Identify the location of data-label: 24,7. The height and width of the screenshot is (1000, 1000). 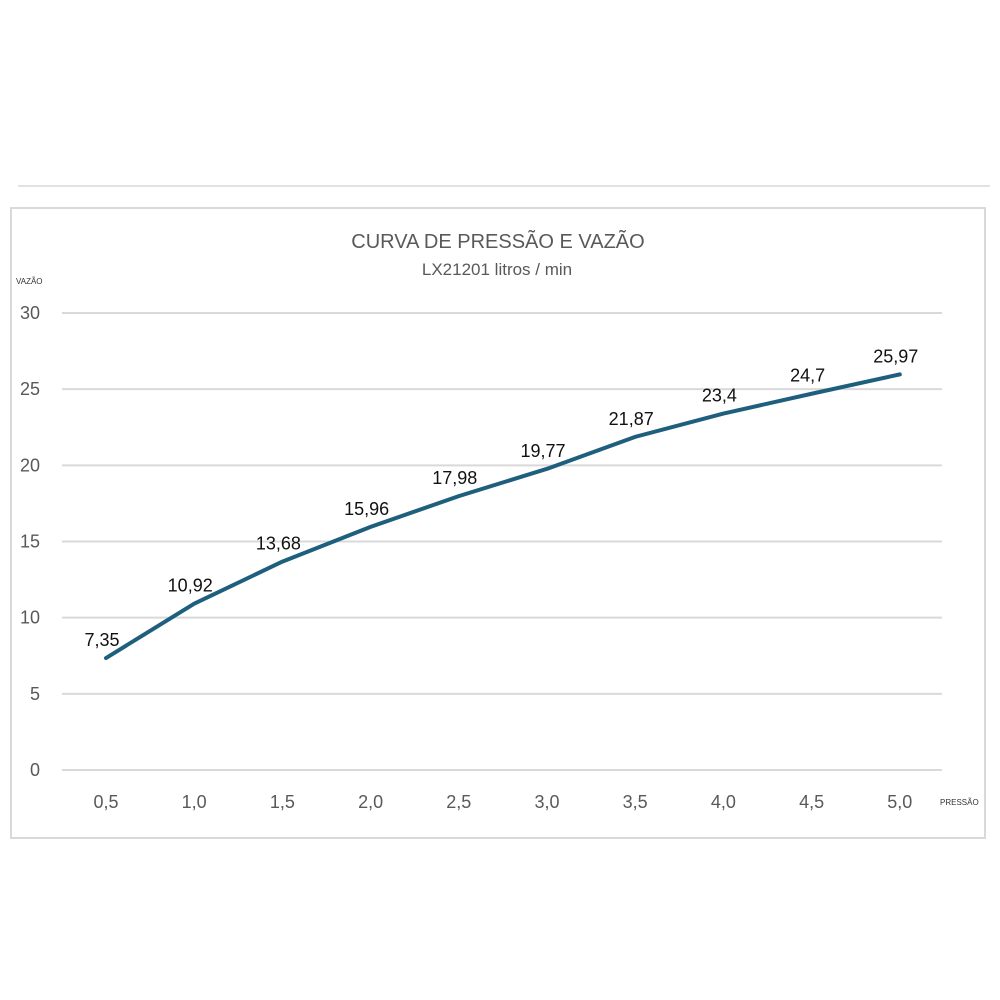
(807, 376).